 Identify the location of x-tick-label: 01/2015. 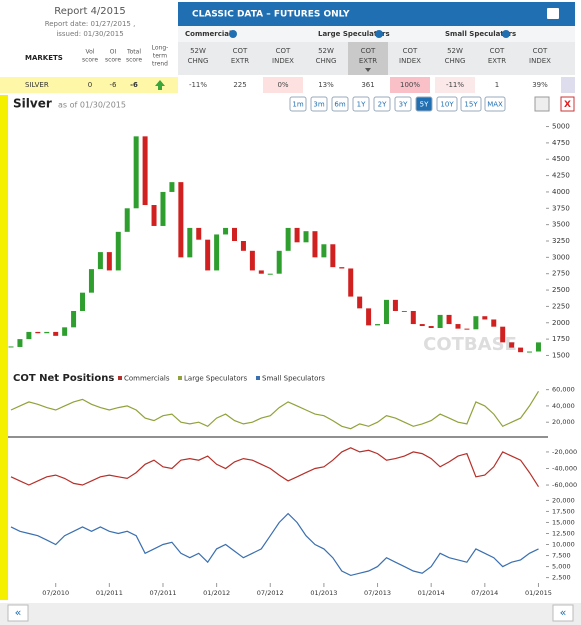
(538, 593).